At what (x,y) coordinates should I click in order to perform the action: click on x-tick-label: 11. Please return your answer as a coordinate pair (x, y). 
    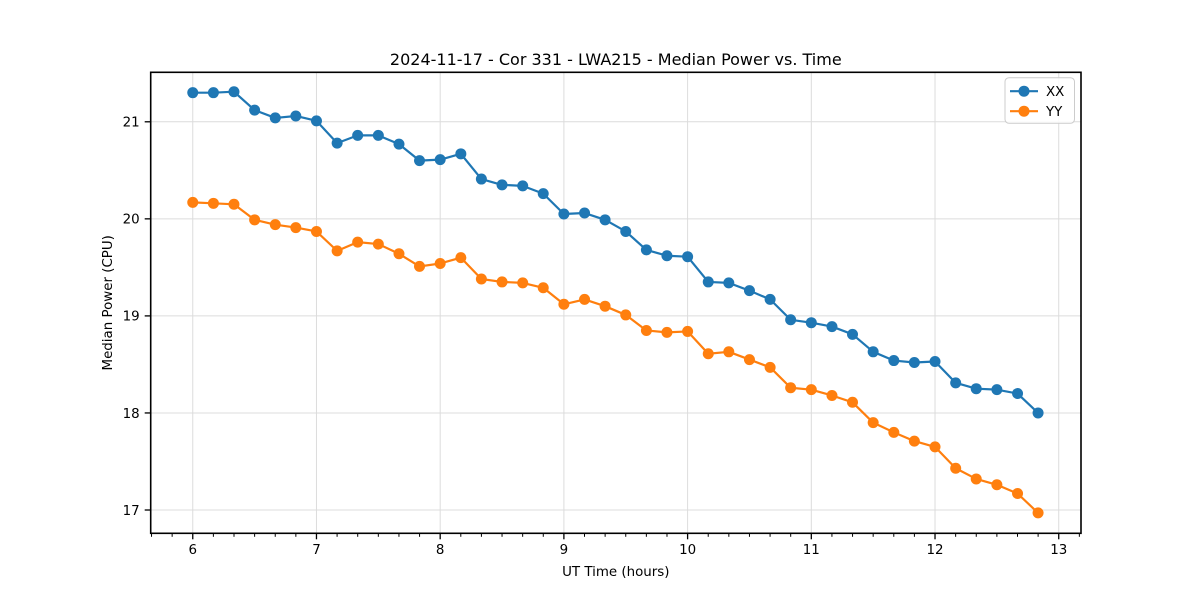
    Looking at the image, I should click on (811, 550).